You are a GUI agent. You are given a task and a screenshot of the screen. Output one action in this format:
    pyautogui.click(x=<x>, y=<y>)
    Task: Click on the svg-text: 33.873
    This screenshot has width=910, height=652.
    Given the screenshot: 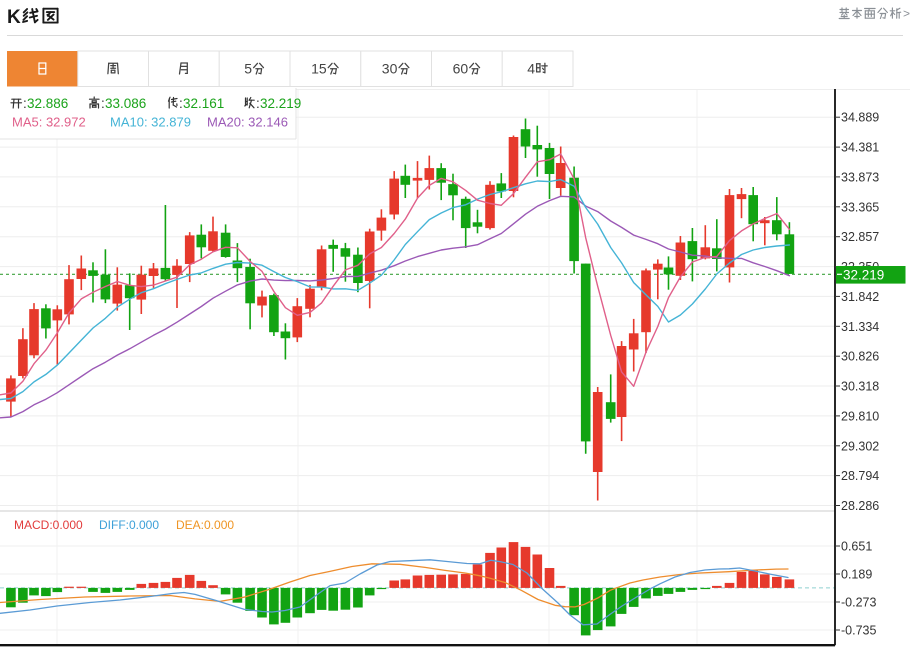 What is the action you would take?
    pyautogui.click(x=860, y=177)
    